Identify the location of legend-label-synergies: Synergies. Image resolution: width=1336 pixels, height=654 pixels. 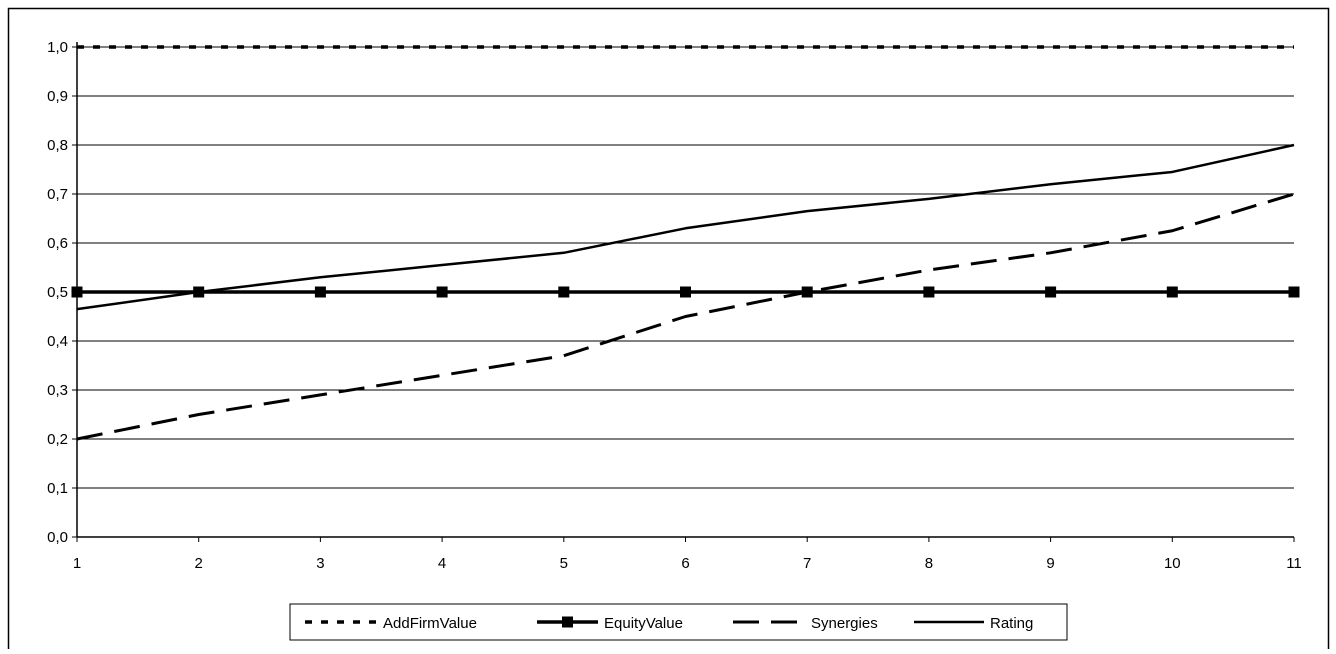
(844, 623).